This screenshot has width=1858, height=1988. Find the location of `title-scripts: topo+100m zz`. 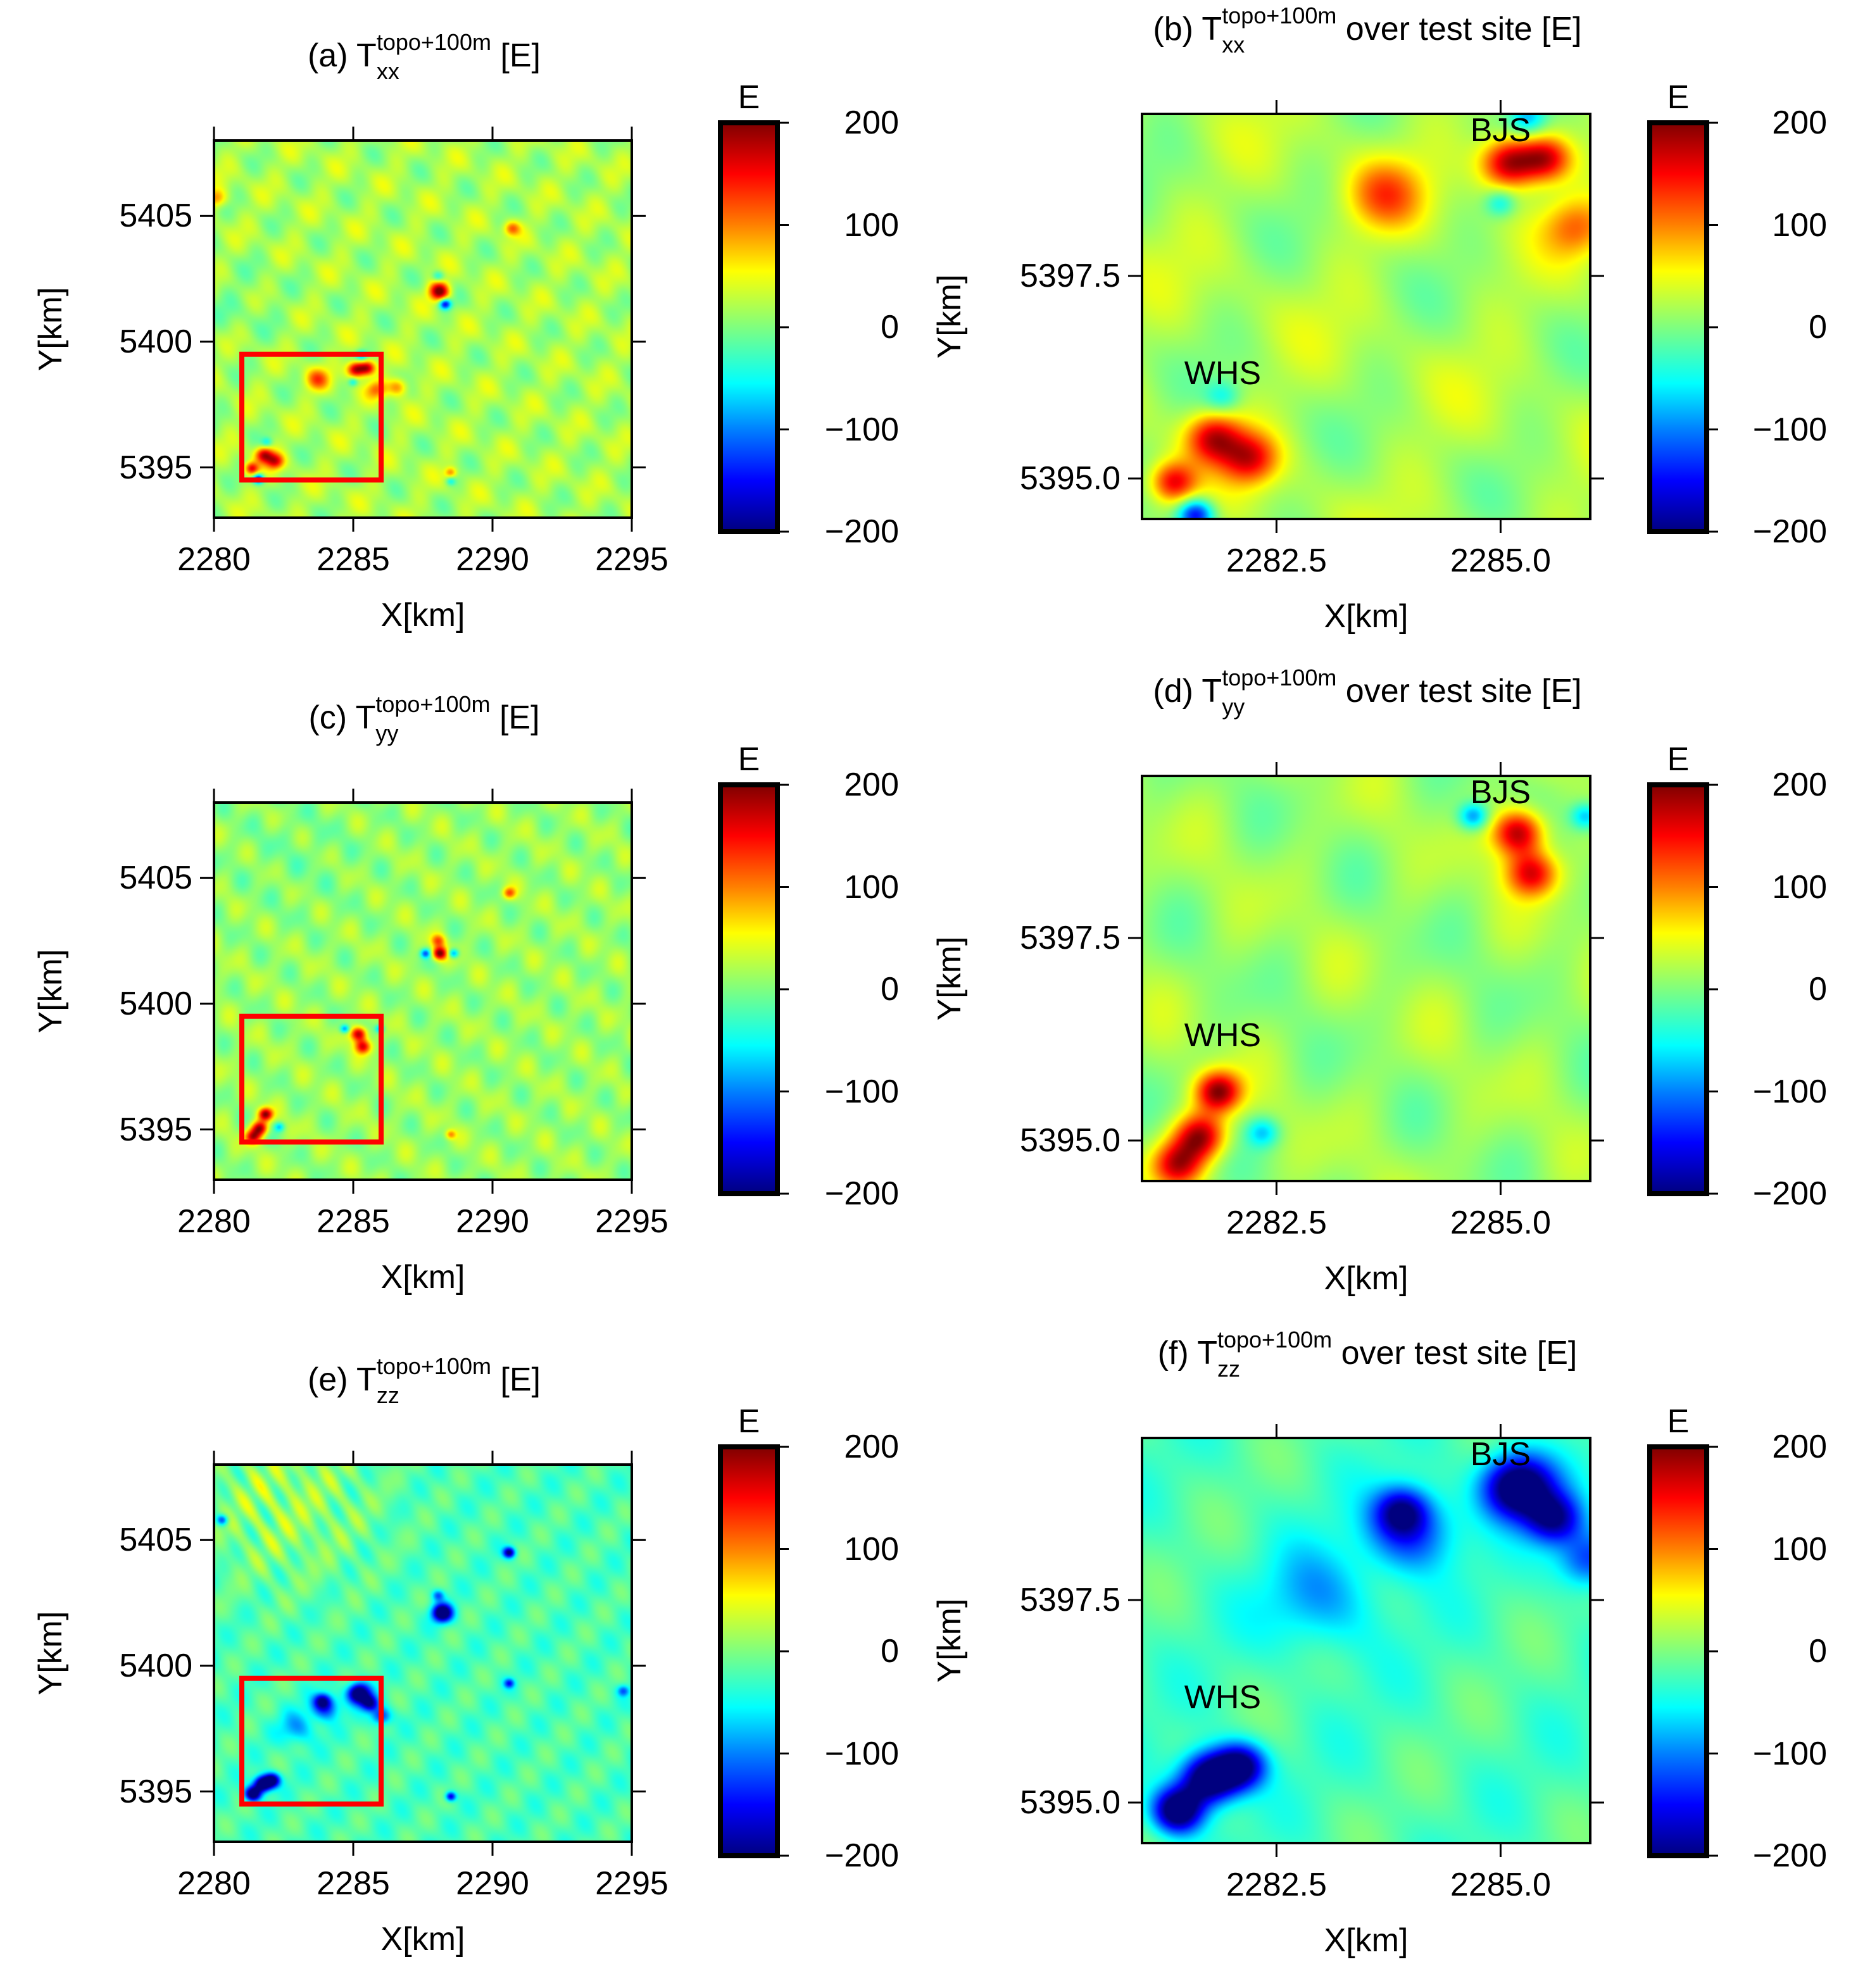

title-scripts: topo+100m zz is located at coordinates (434, 1381).